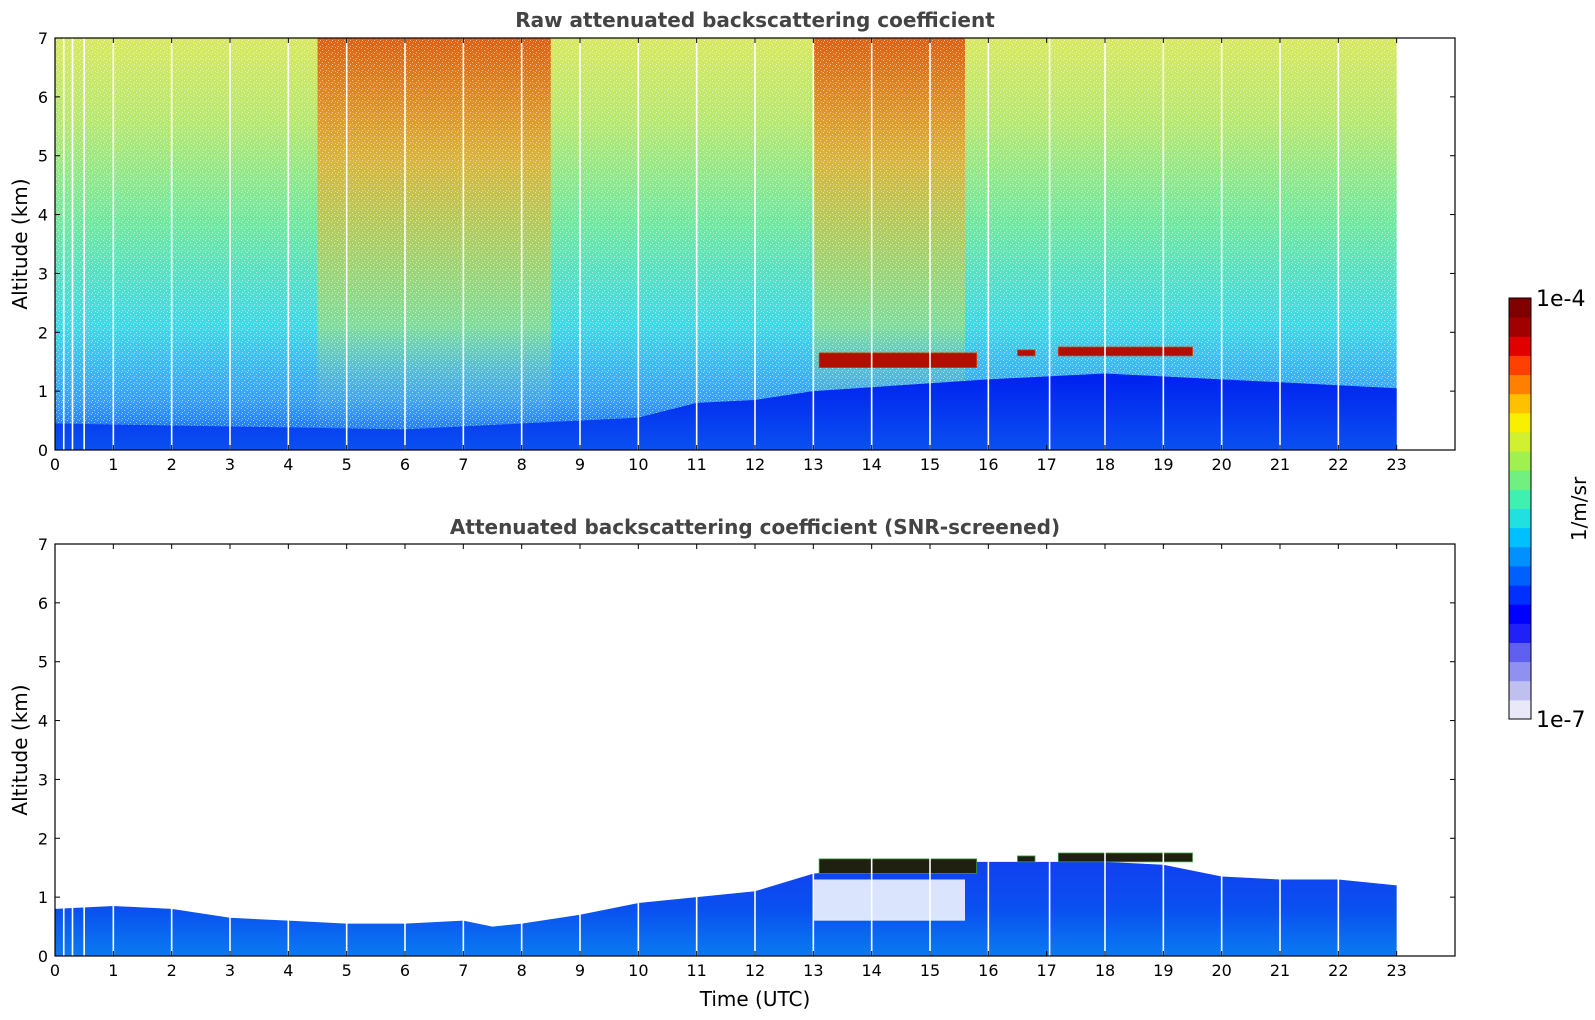 This screenshot has height=1020, width=1595. Describe the element at coordinates (1221, 464) in the screenshot. I see `top-x-tick-label: 20` at that location.